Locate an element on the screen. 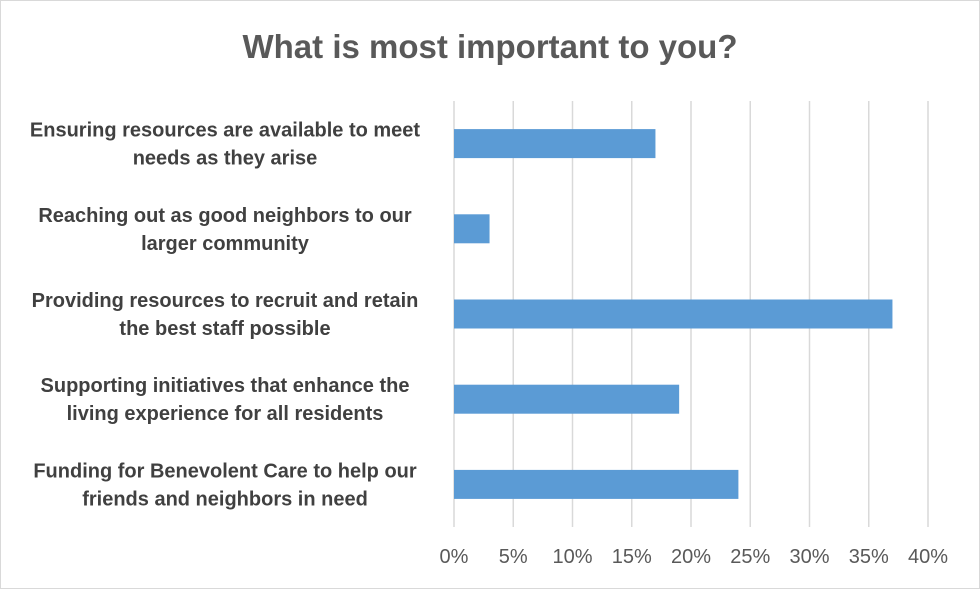 The width and height of the screenshot is (980, 589). x-axis-tick-labels: 0% 5% 10% 15% 20% 25% 30% 35% 40% is located at coordinates (694, 557).